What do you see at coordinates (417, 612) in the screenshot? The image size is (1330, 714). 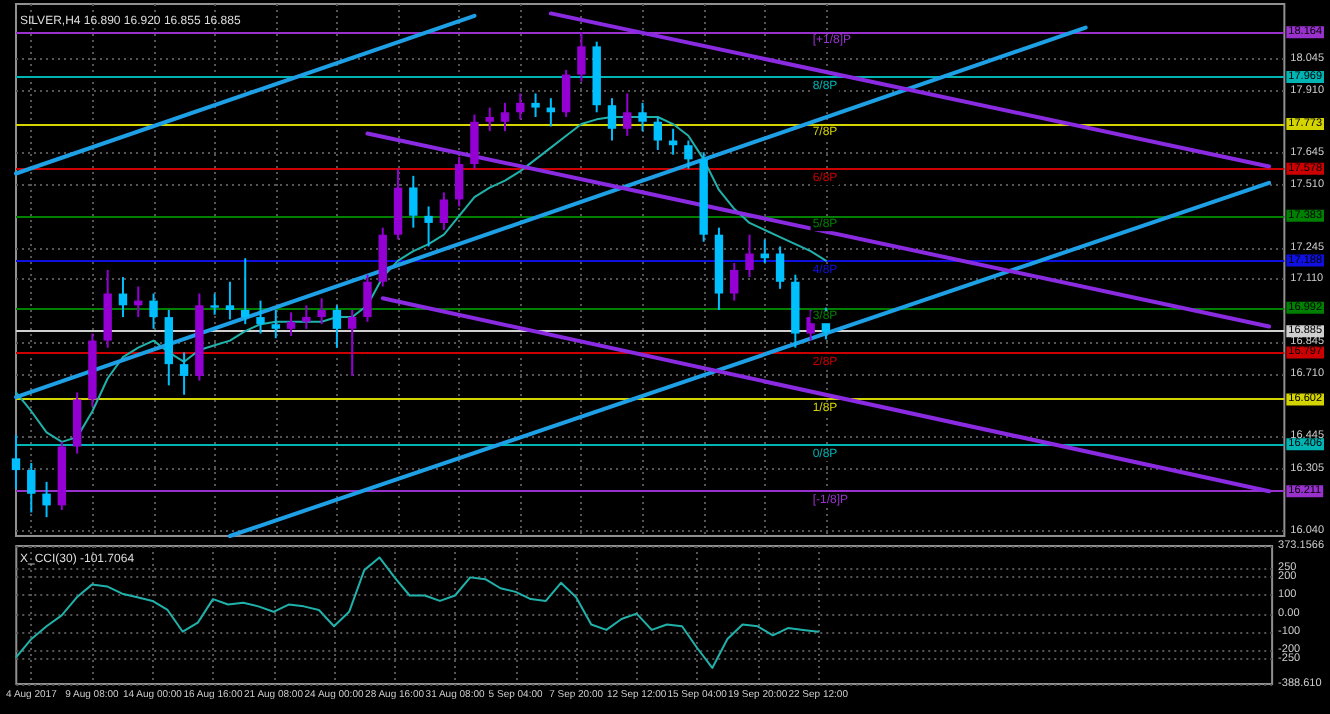 I see `line-series` at bounding box center [417, 612].